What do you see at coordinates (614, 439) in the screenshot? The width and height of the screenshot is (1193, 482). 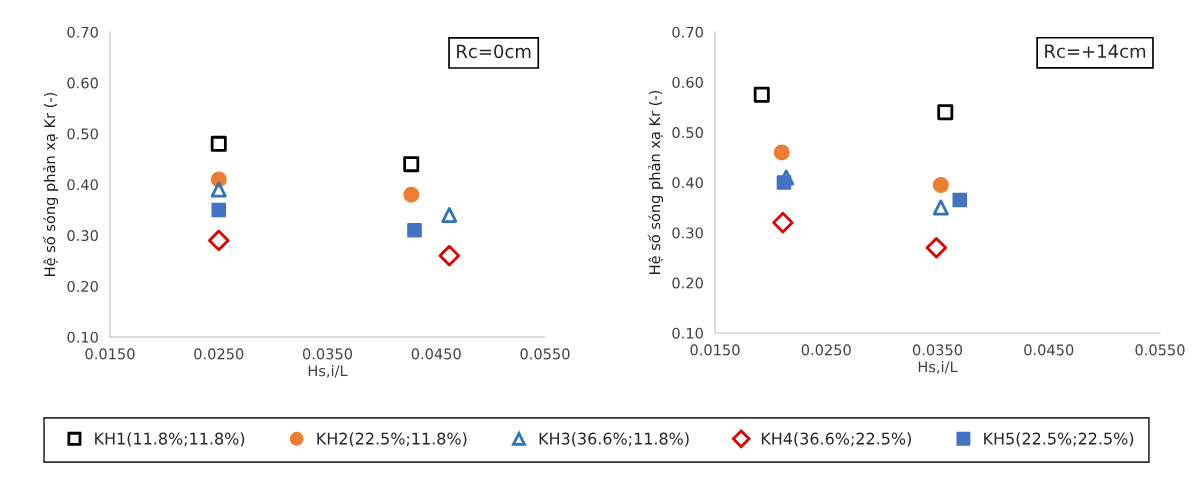 I see `legend-label: KH3(36.6%;11.8%)` at bounding box center [614, 439].